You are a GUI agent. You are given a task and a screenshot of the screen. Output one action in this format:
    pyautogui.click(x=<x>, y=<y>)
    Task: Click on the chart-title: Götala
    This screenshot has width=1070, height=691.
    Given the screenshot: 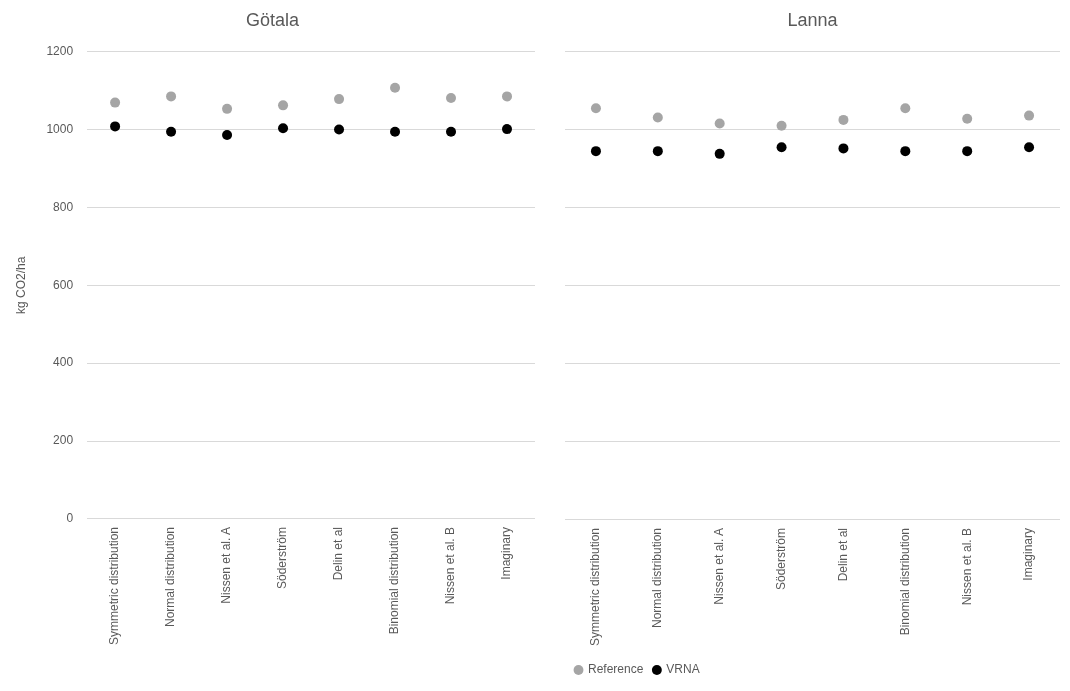 What is the action you would take?
    pyautogui.click(x=272, y=19)
    